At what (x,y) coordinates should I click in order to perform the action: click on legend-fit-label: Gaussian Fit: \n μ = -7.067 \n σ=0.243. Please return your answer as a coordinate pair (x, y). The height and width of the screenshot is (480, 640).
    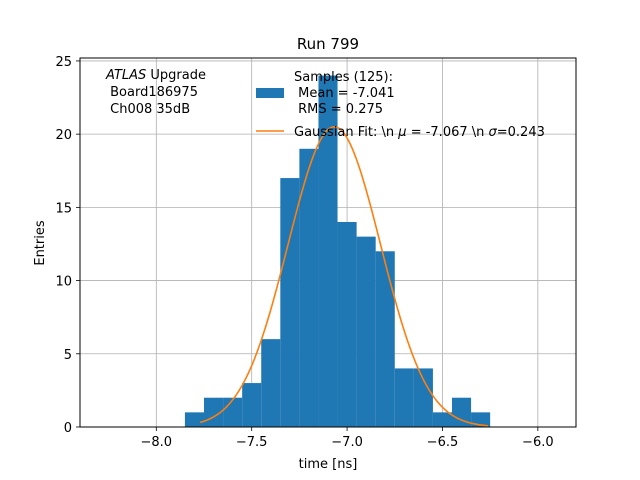
    Looking at the image, I should click on (419, 132).